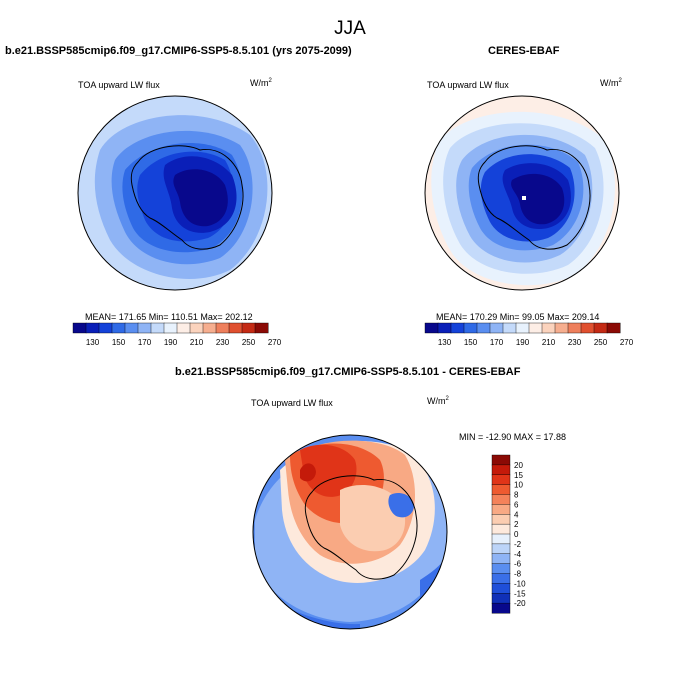 The width and height of the screenshot is (700, 700). Describe the element at coordinates (518, 574) in the screenshot. I see `diff-colorbar-tick-label: -8` at that location.